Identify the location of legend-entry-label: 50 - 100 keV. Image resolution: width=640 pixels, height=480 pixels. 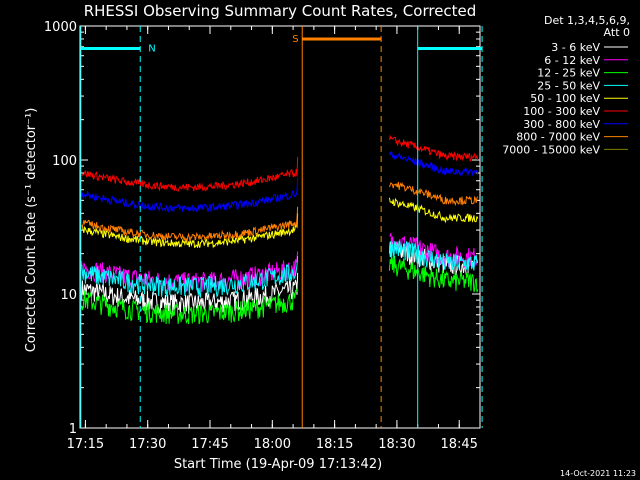
(565, 98).